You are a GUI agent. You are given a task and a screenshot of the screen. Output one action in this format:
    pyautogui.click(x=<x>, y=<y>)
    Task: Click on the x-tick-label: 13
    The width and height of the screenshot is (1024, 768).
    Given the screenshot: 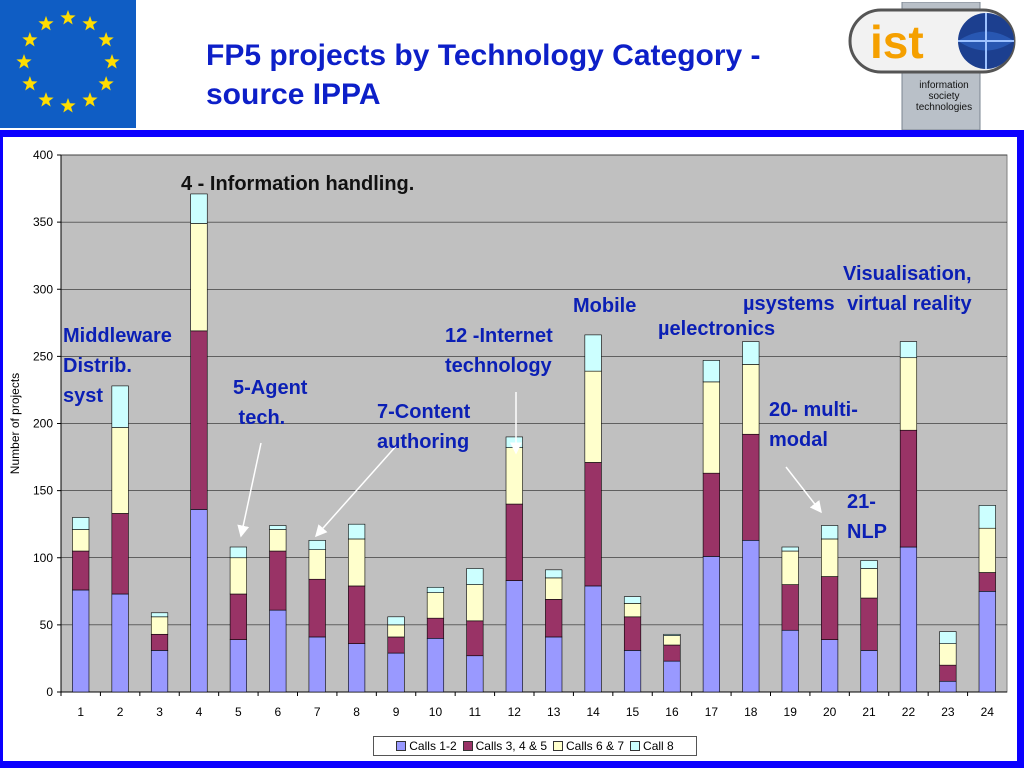 What is the action you would take?
    pyautogui.click(x=554, y=712)
    